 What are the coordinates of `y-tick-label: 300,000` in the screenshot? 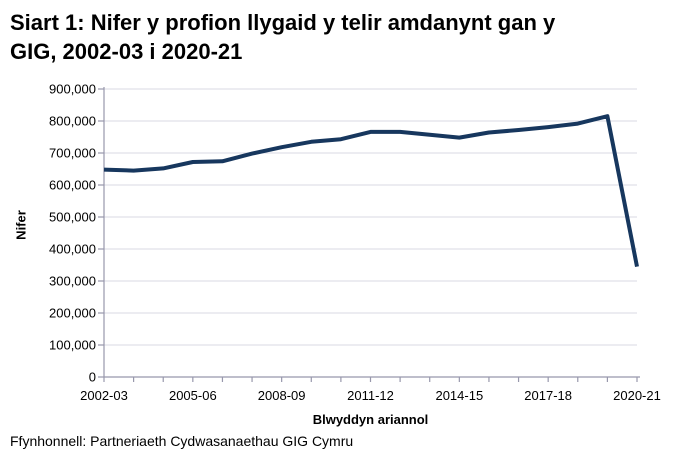 It's located at (72, 281).